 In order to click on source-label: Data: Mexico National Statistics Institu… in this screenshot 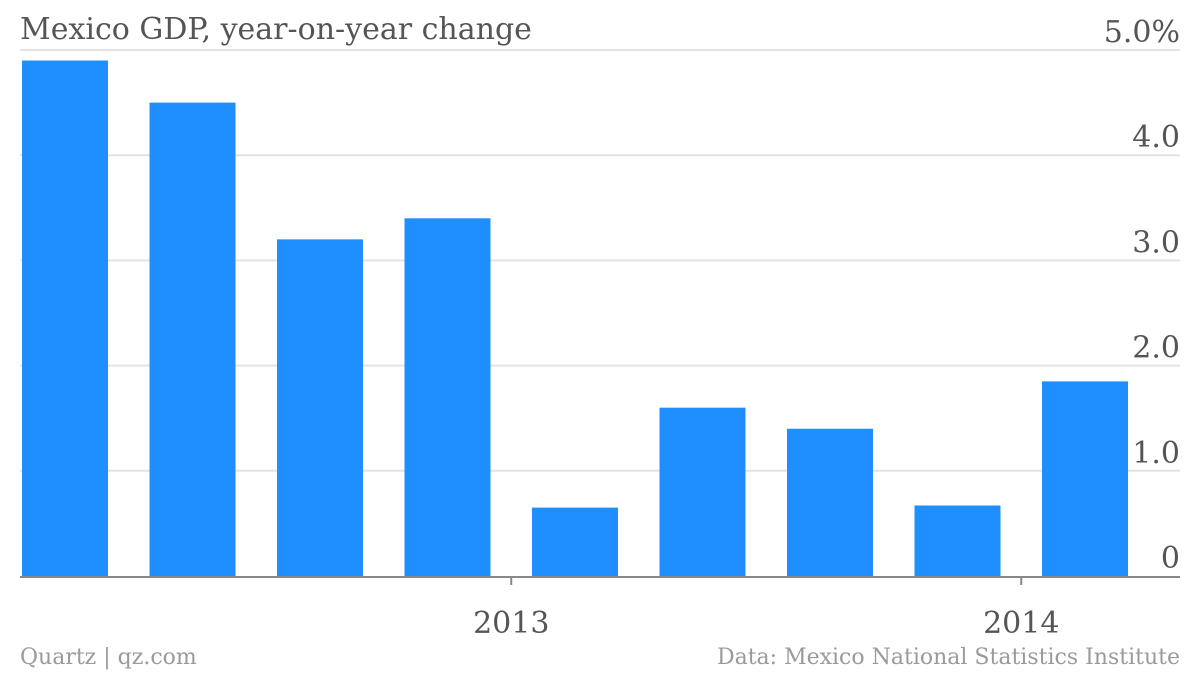, I will do `click(948, 657)`.